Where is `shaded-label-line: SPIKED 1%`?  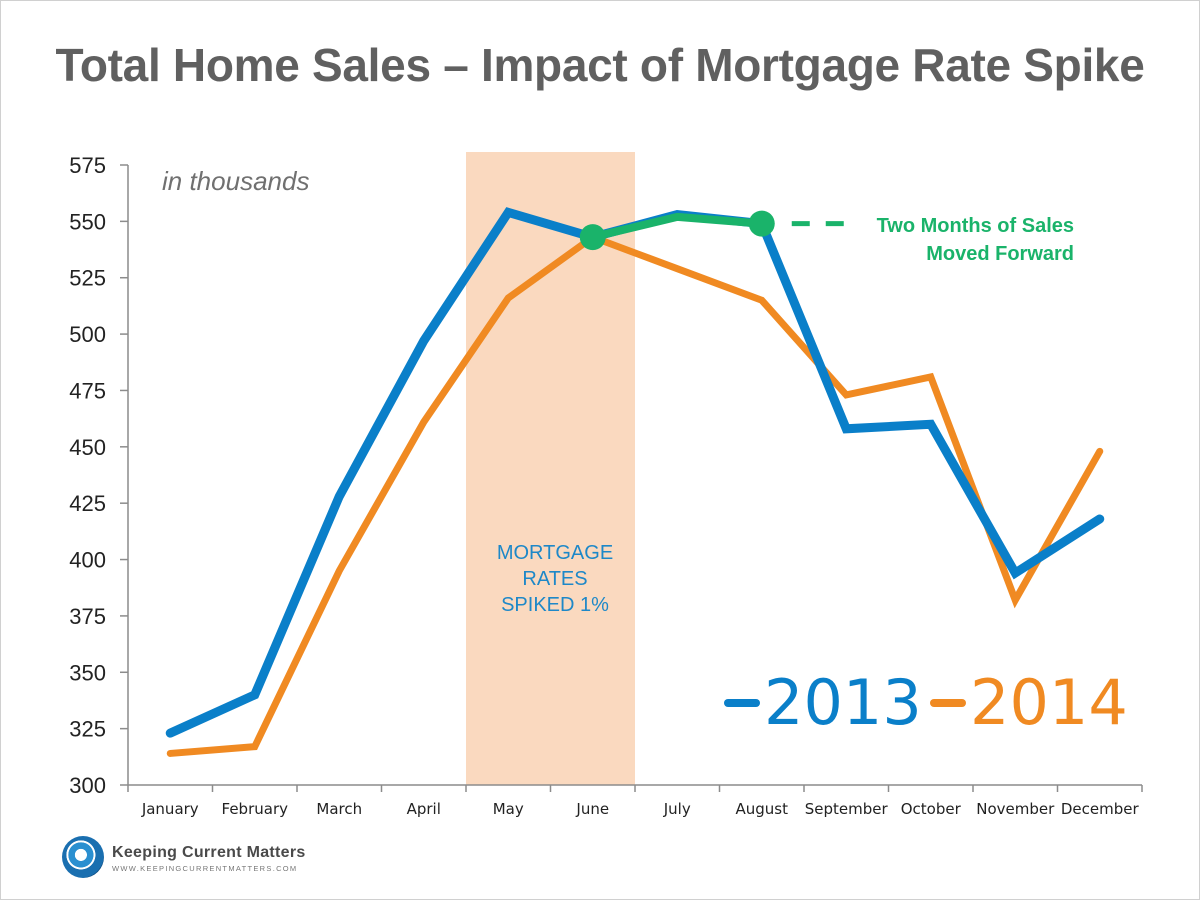
shaded-label-line: SPIKED 1% is located at coordinates (555, 605).